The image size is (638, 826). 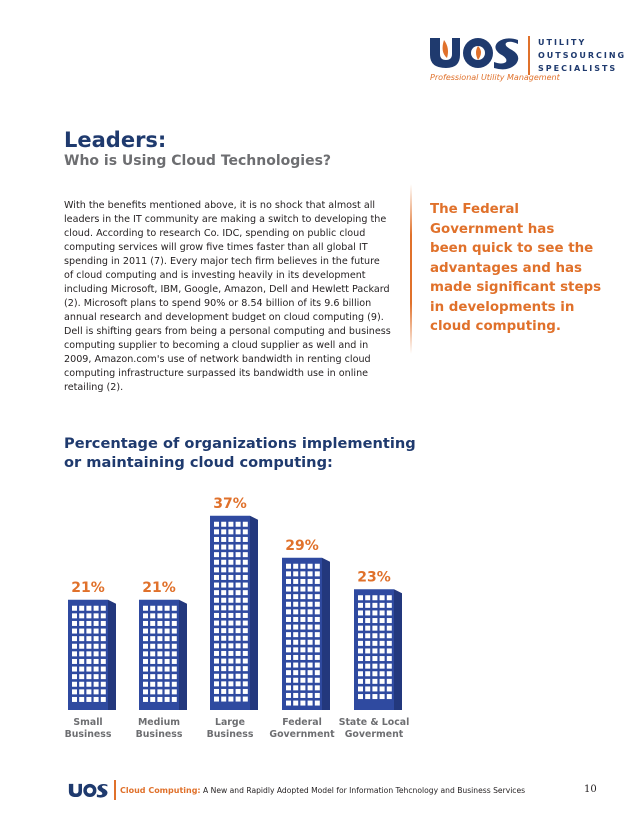 What do you see at coordinates (398, 649) in the screenshot?
I see `building-side-state-local-goverment` at bounding box center [398, 649].